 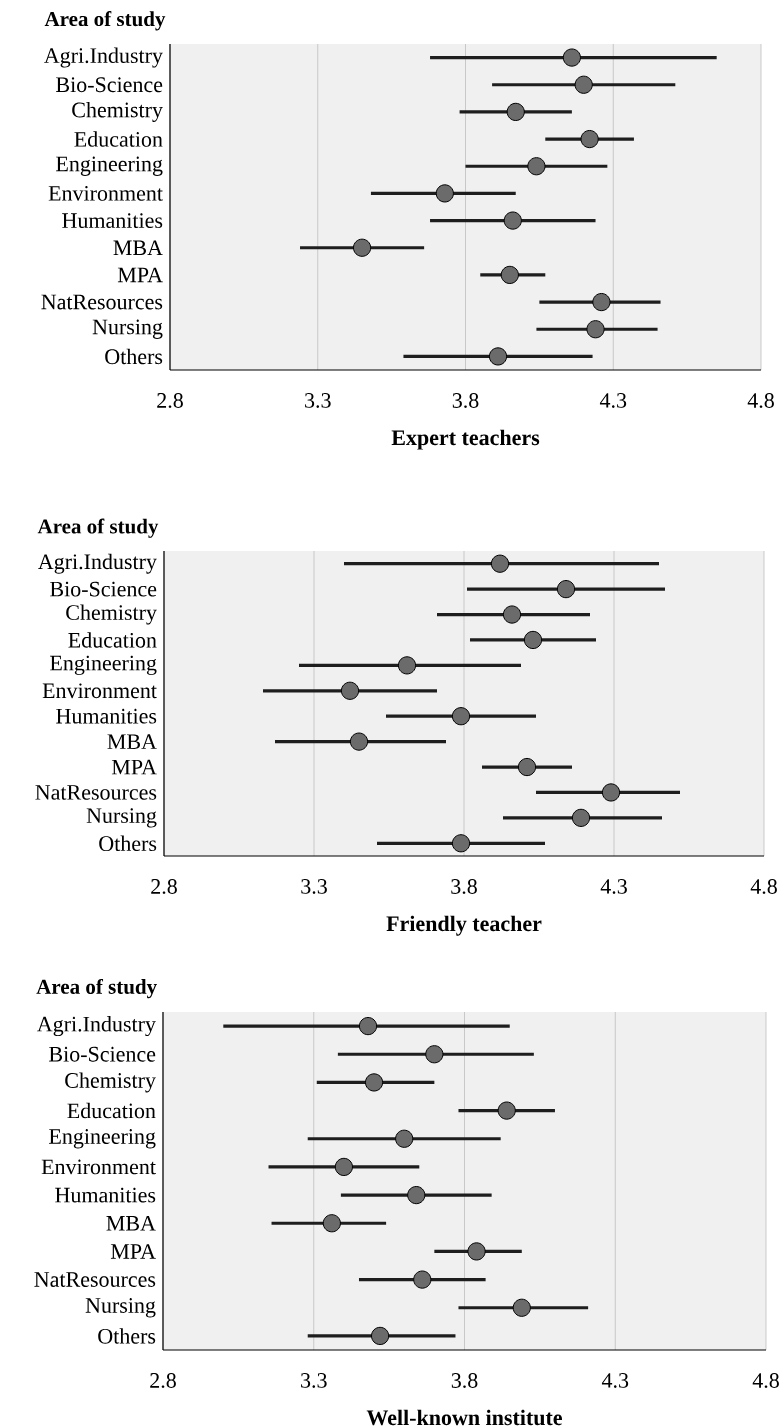 I want to click on x-axis-title: Expert teachers, so click(x=465, y=439).